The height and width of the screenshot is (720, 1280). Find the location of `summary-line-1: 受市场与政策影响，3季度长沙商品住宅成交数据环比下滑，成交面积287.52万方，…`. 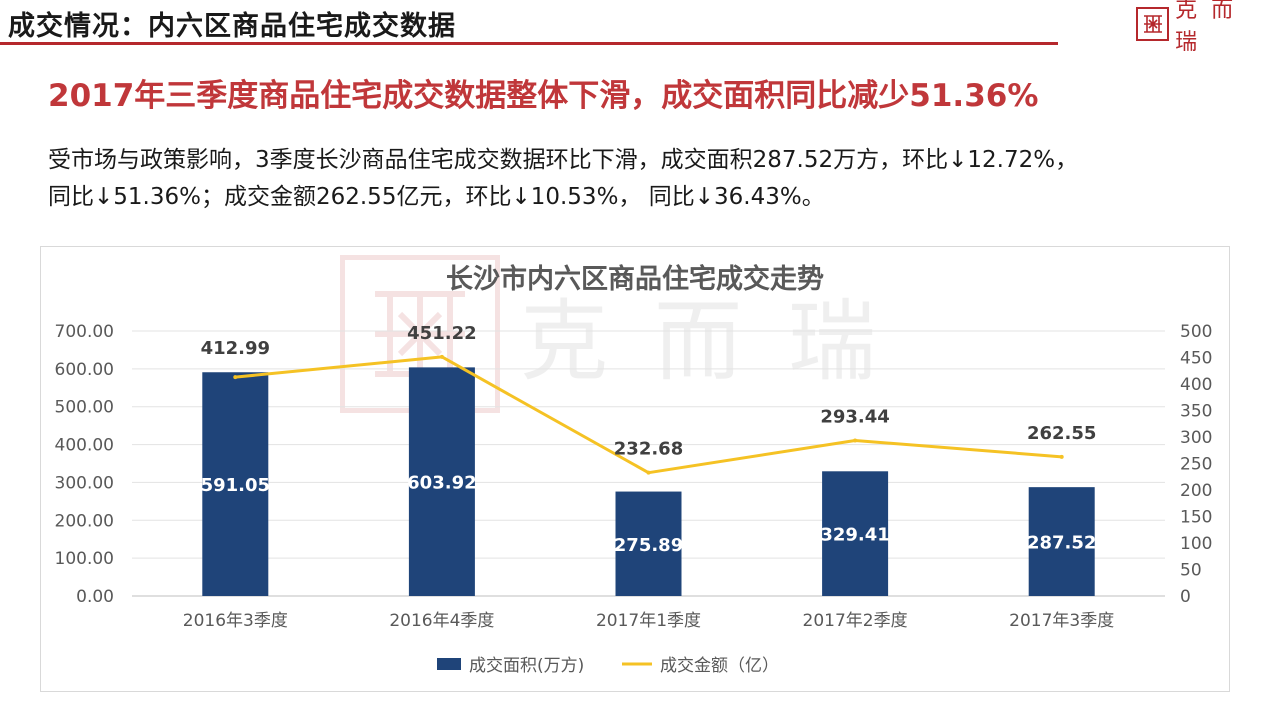

summary-line-1: 受市场与政策影响，3季度长沙商品住宅成交数据环比下滑，成交面积287.52万方，… is located at coordinates (563, 160).